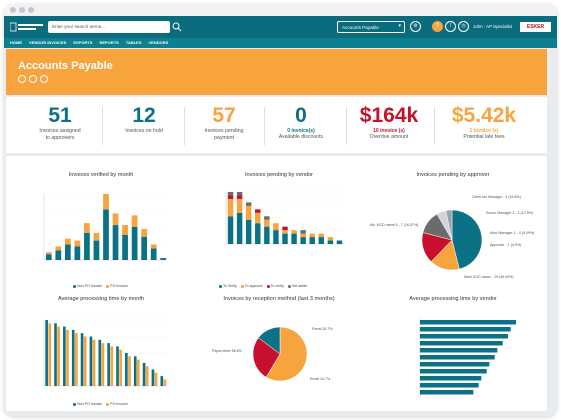  I want to click on close-dot, so click(13, 10).